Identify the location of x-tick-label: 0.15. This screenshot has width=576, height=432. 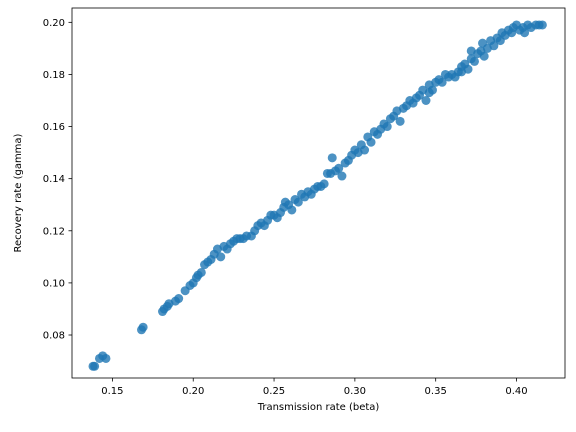
(112, 391).